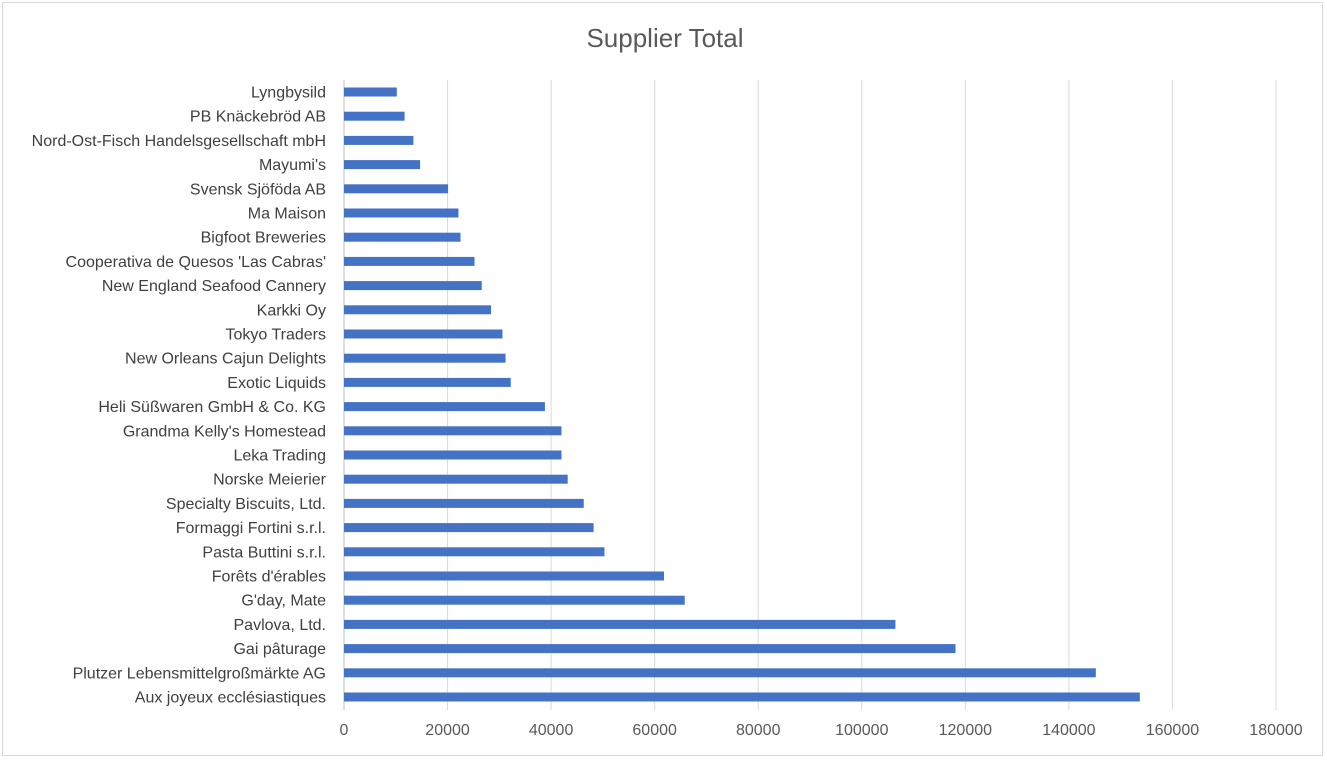 This screenshot has width=1327, height=760. What do you see at coordinates (196, 262) in the screenshot?
I see `category-label: Cooperativa de Quesos 'Las Cabras'` at bounding box center [196, 262].